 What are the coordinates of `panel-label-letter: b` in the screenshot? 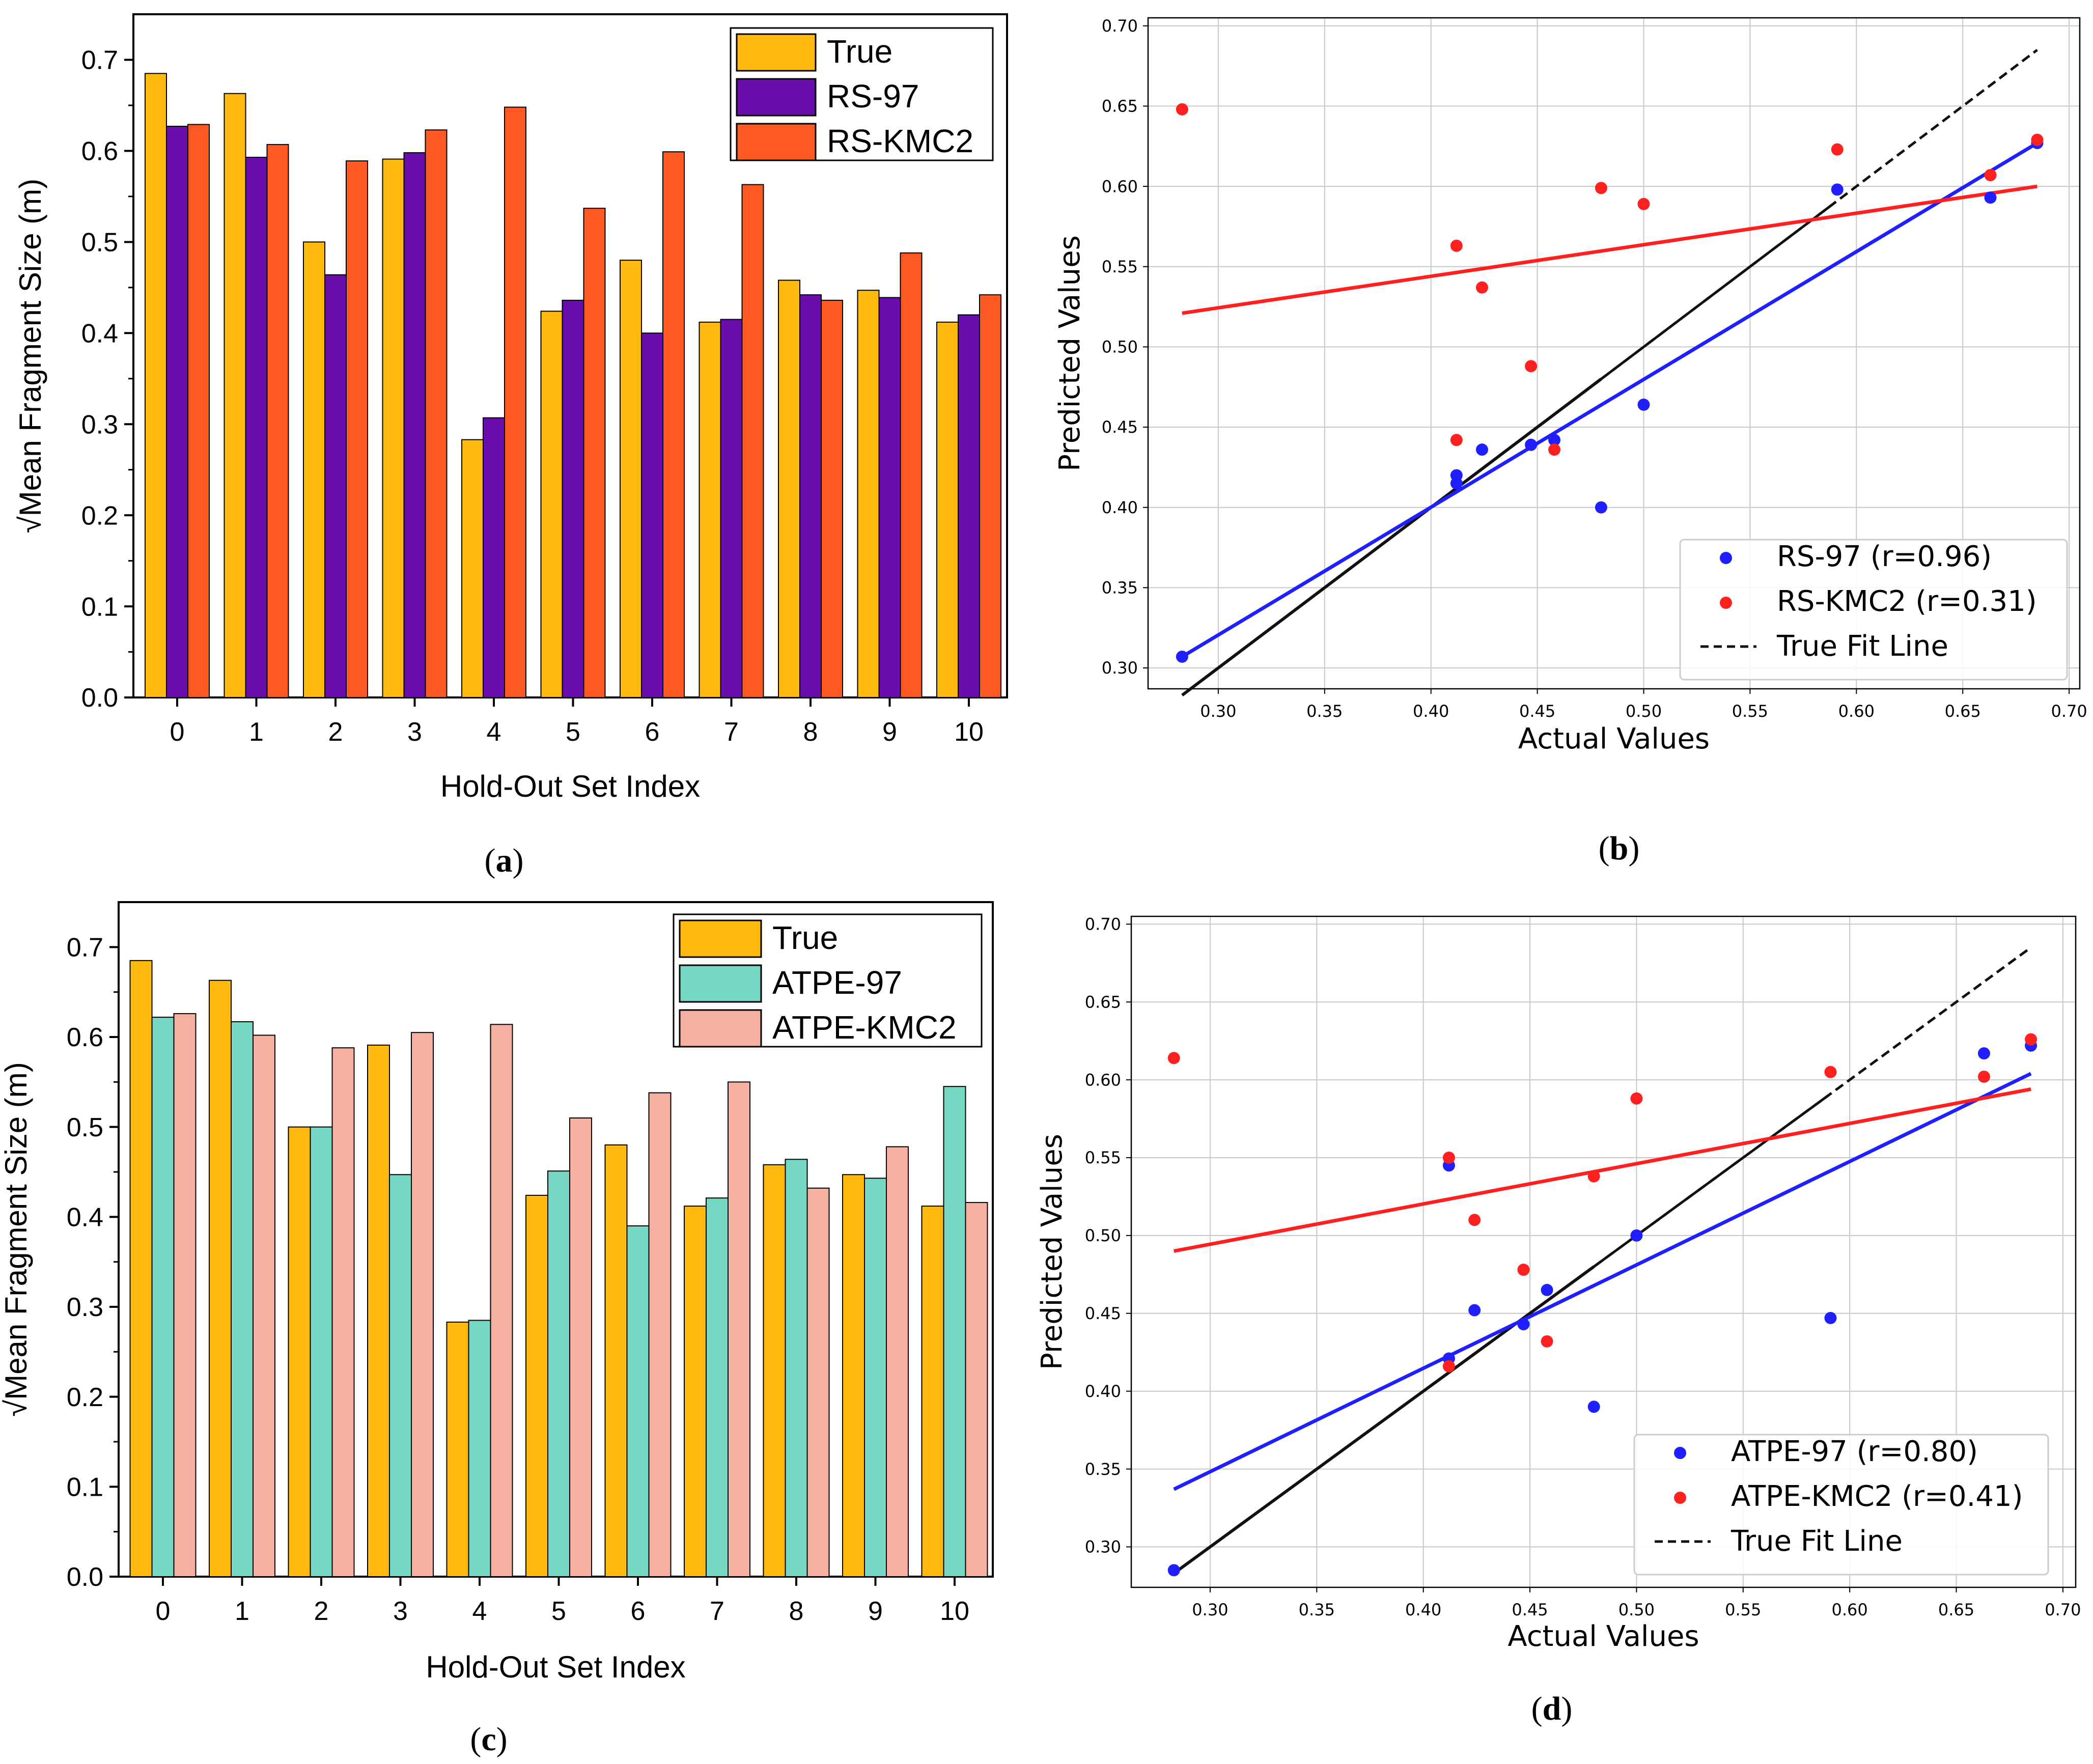 It's located at (1619, 848).